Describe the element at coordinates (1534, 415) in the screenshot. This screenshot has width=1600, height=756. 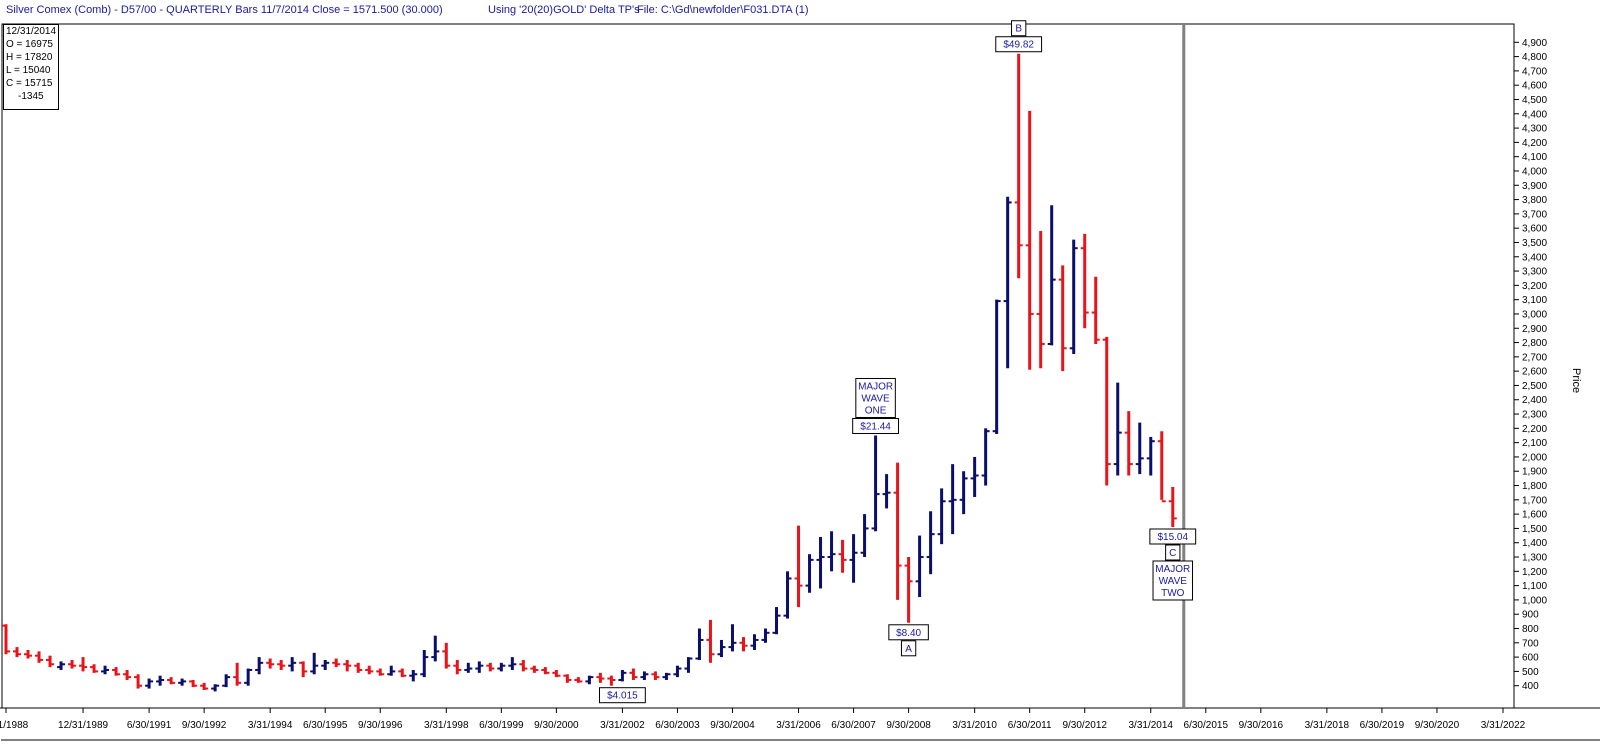
I see `y-tick-label: 2,300` at that location.